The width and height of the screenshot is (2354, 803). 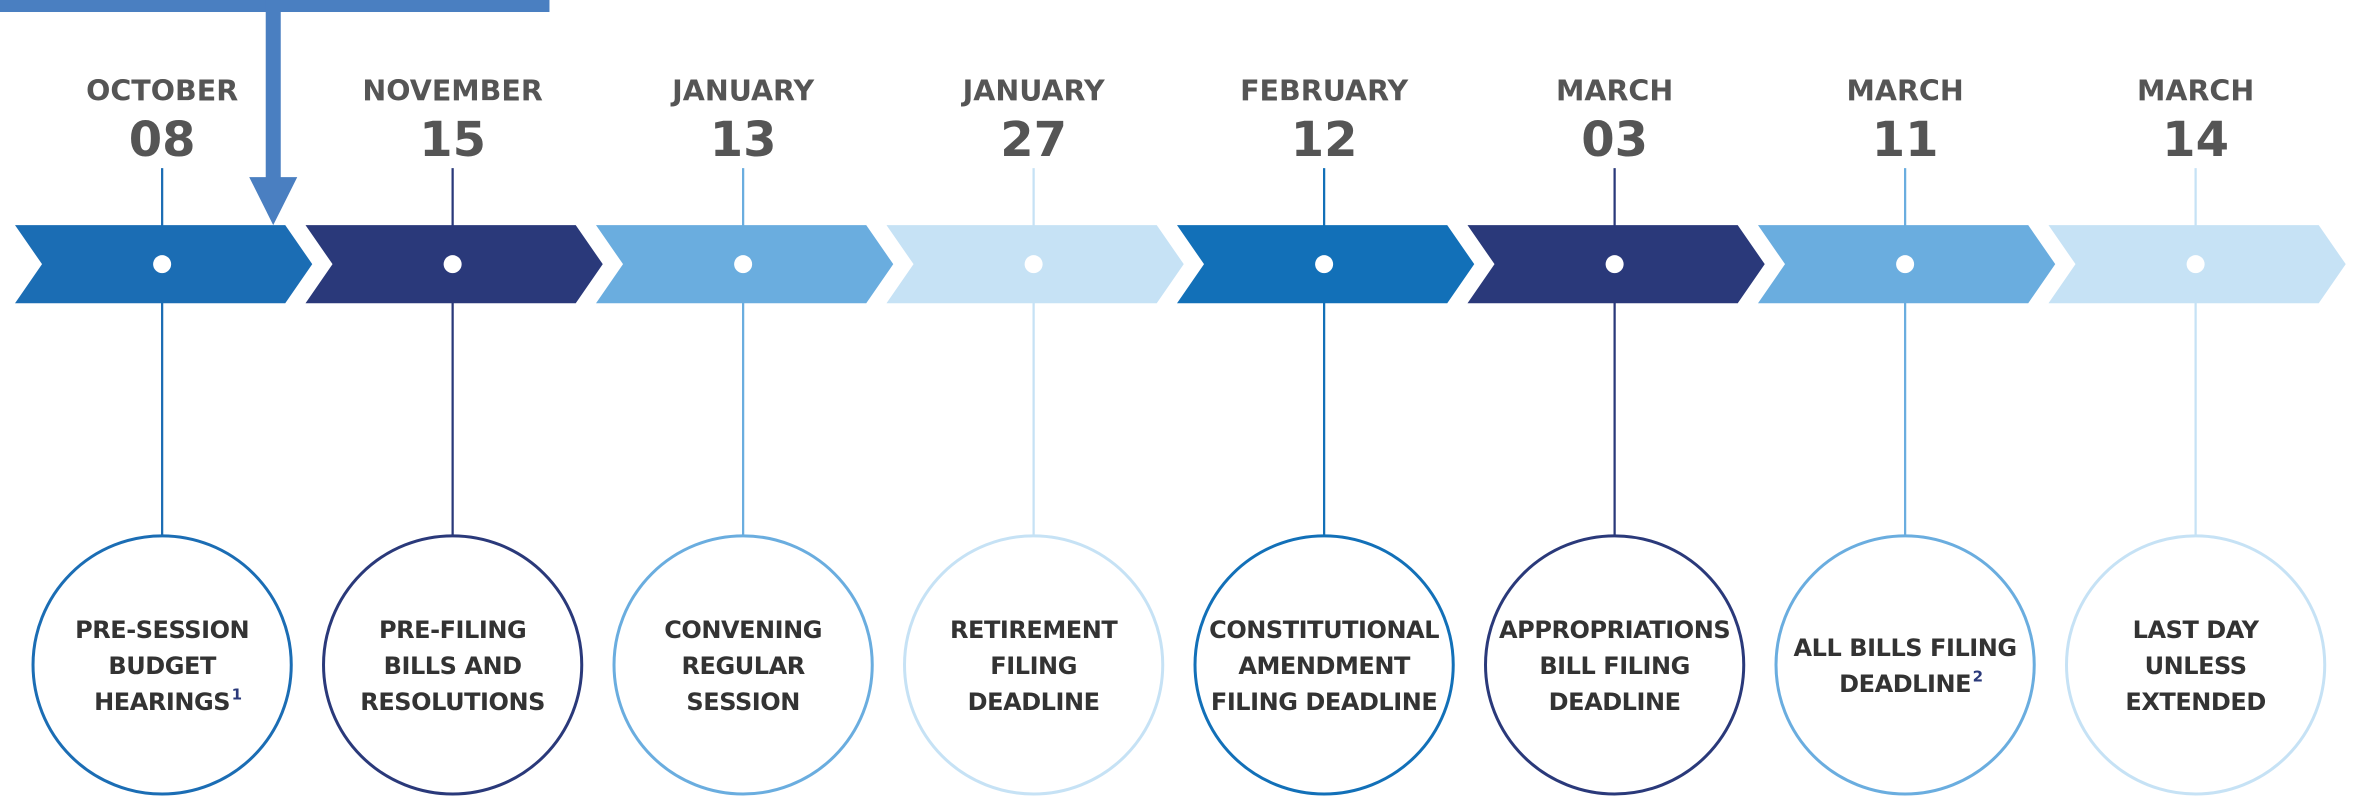 I want to click on label-line: CONVENING, so click(x=743, y=630).